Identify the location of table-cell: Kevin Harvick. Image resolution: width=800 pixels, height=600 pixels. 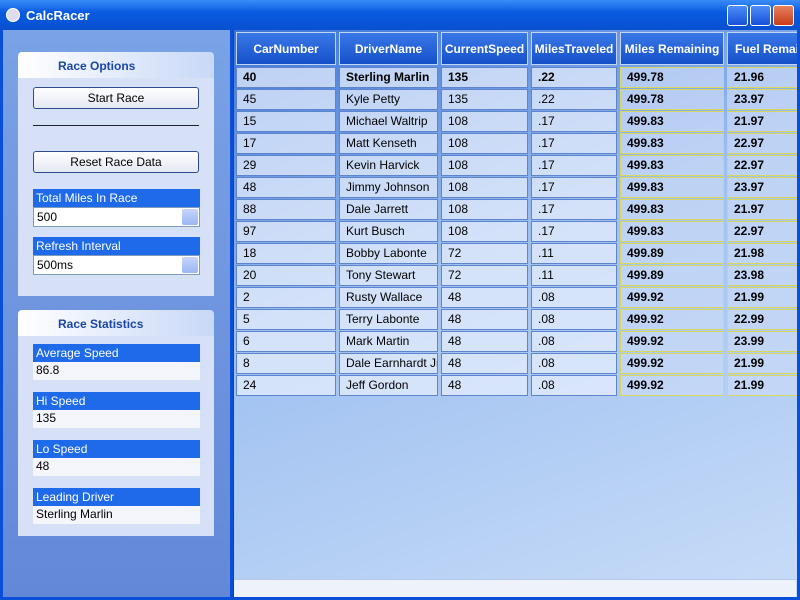
(388, 165).